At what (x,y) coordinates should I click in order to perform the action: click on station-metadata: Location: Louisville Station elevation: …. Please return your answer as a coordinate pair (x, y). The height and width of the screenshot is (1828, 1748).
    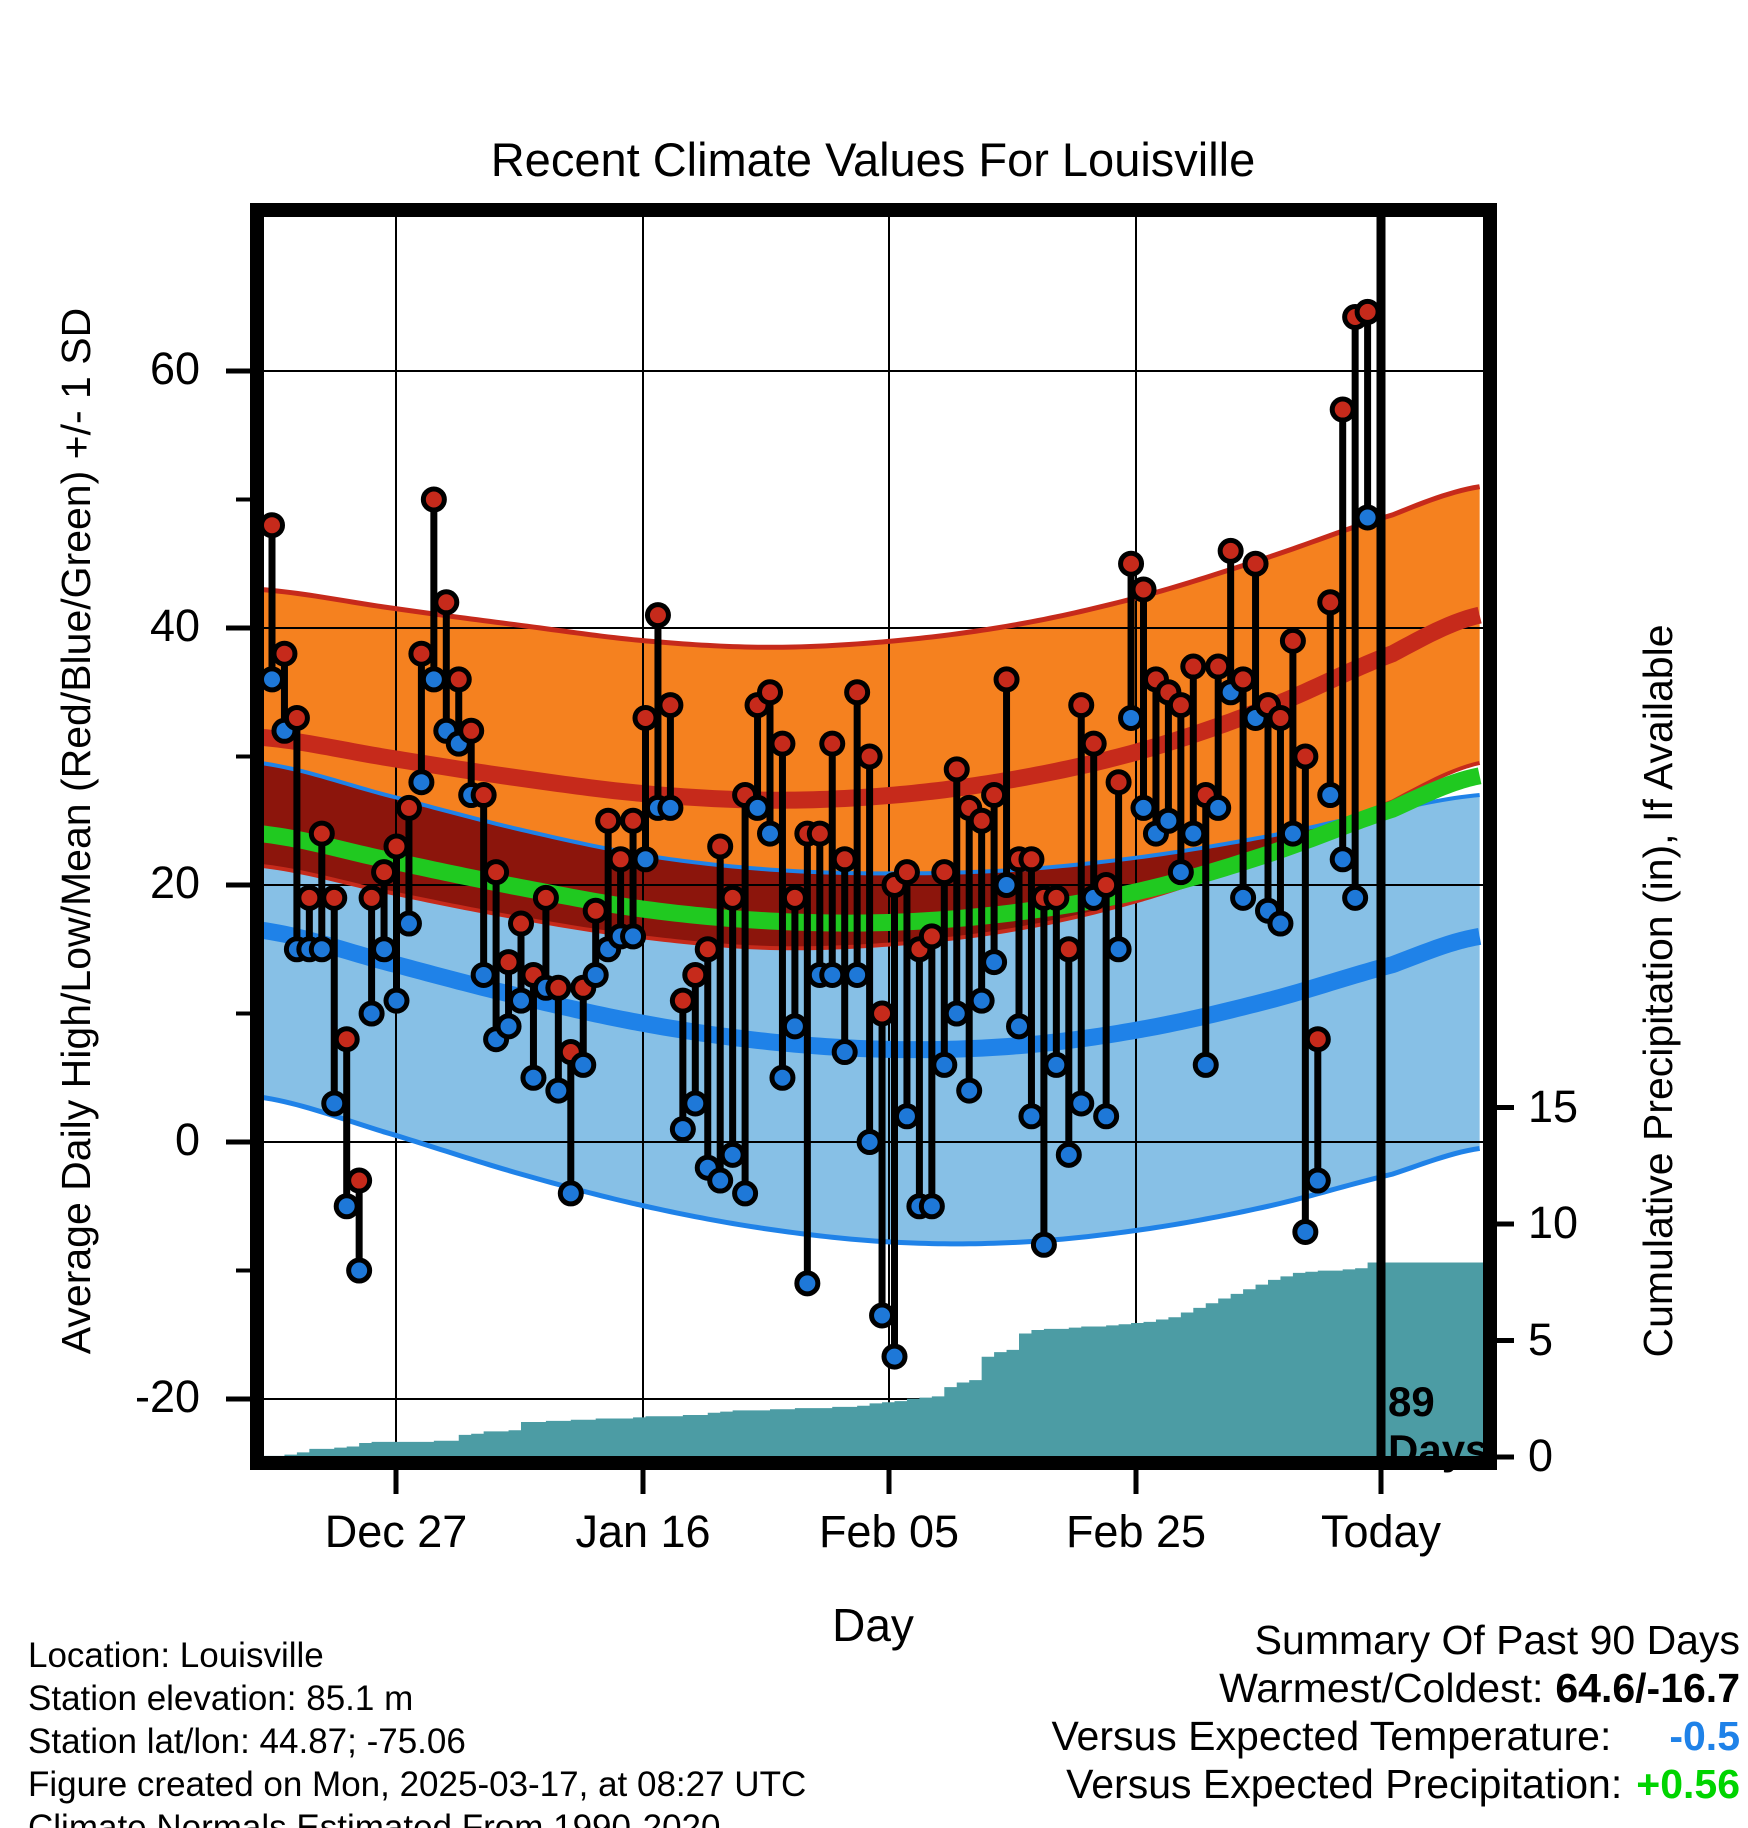
    Looking at the image, I should click on (417, 1731).